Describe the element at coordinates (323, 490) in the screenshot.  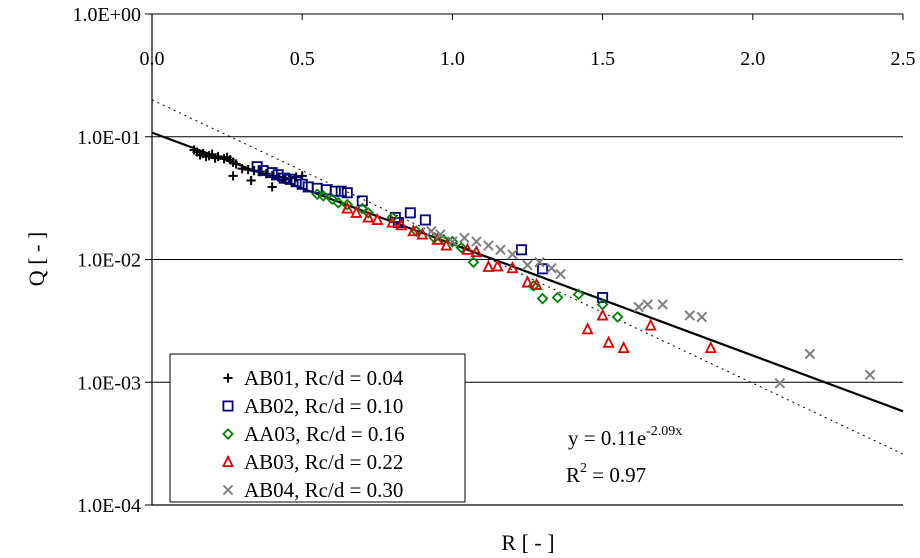
I see `legend-label-series-5: AB04, Rc/d = 0.30` at that location.